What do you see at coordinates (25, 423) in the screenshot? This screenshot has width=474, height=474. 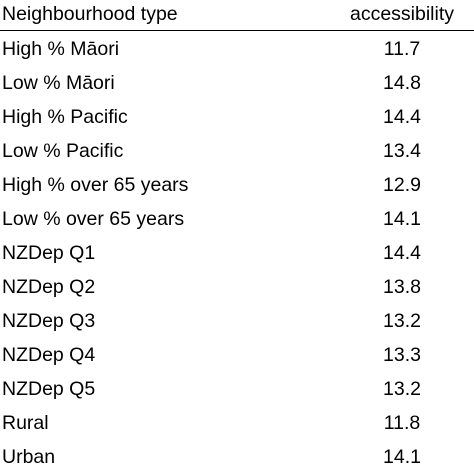 I see `neighbourhood-type-cell: Rural` at bounding box center [25, 423].